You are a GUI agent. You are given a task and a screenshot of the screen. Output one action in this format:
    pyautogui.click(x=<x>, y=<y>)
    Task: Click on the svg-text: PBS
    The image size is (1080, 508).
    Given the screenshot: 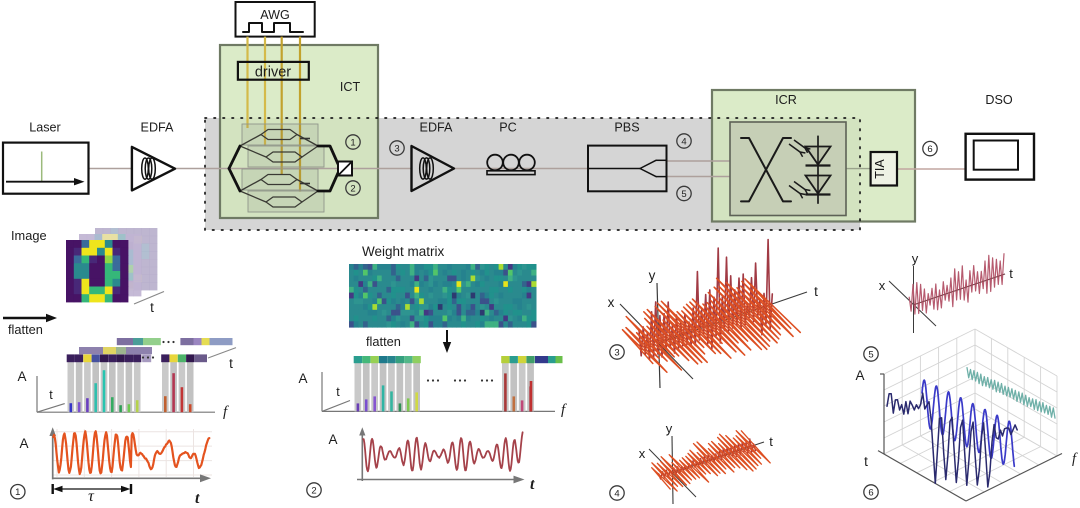 What is the action you would take?
    pyautogui.click(x=626, y=128)
    